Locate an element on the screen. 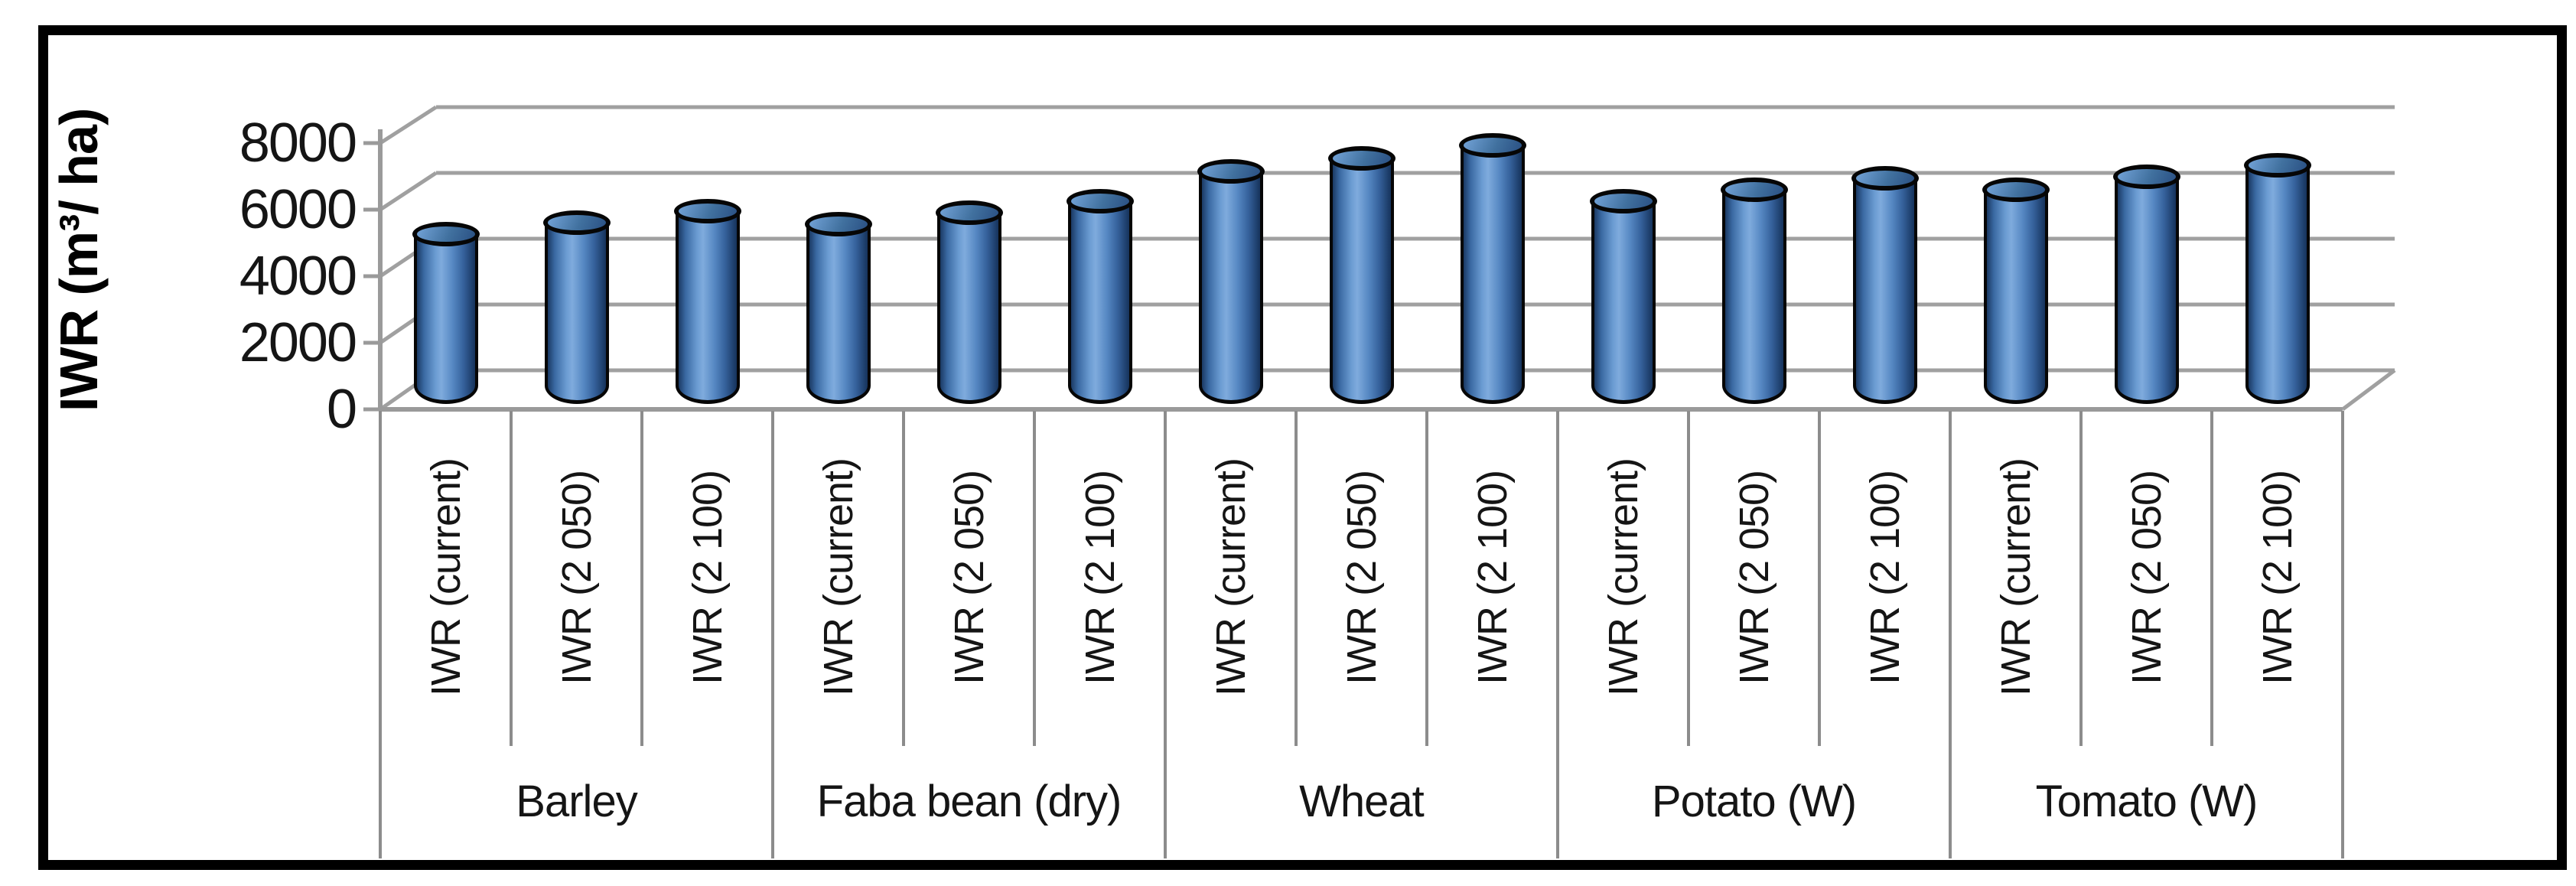 The image size is (2576, 886). y-tick-label: 0 is located at coordinates (341, 409).